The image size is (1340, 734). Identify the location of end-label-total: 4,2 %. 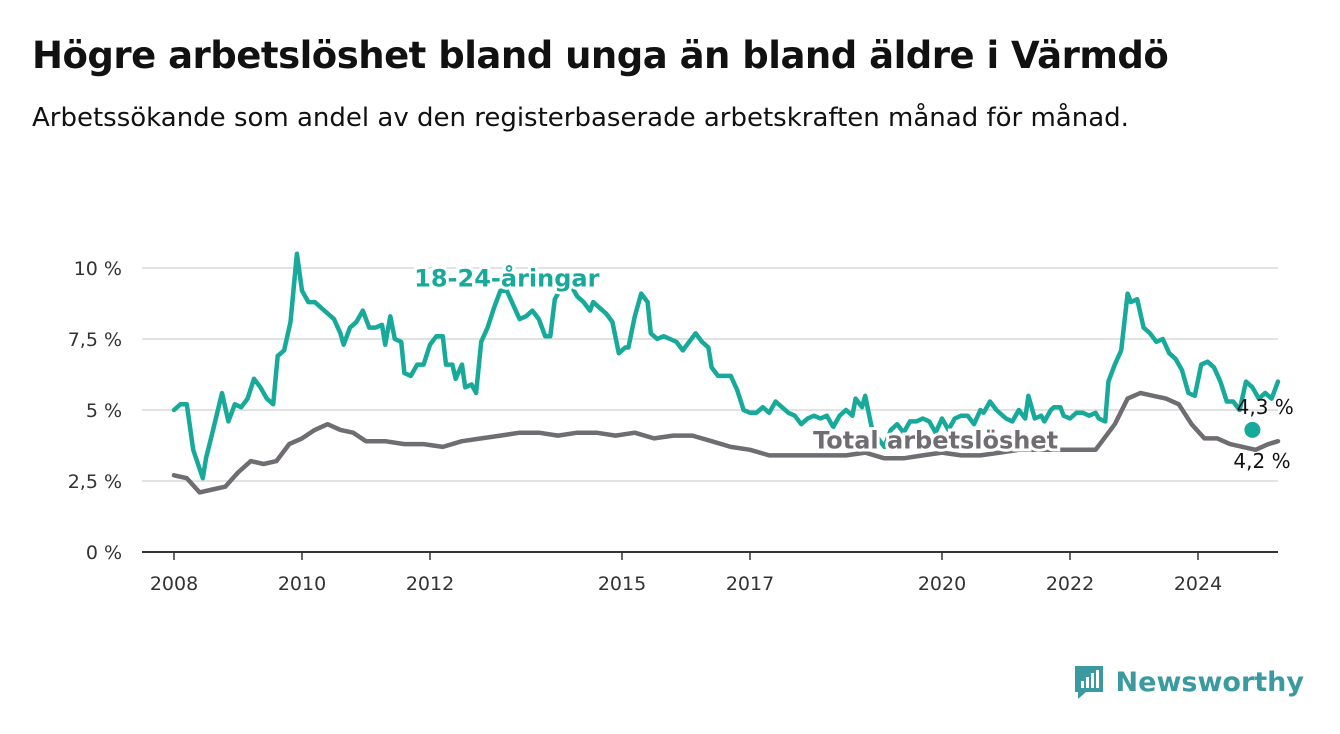
(1261, 461).